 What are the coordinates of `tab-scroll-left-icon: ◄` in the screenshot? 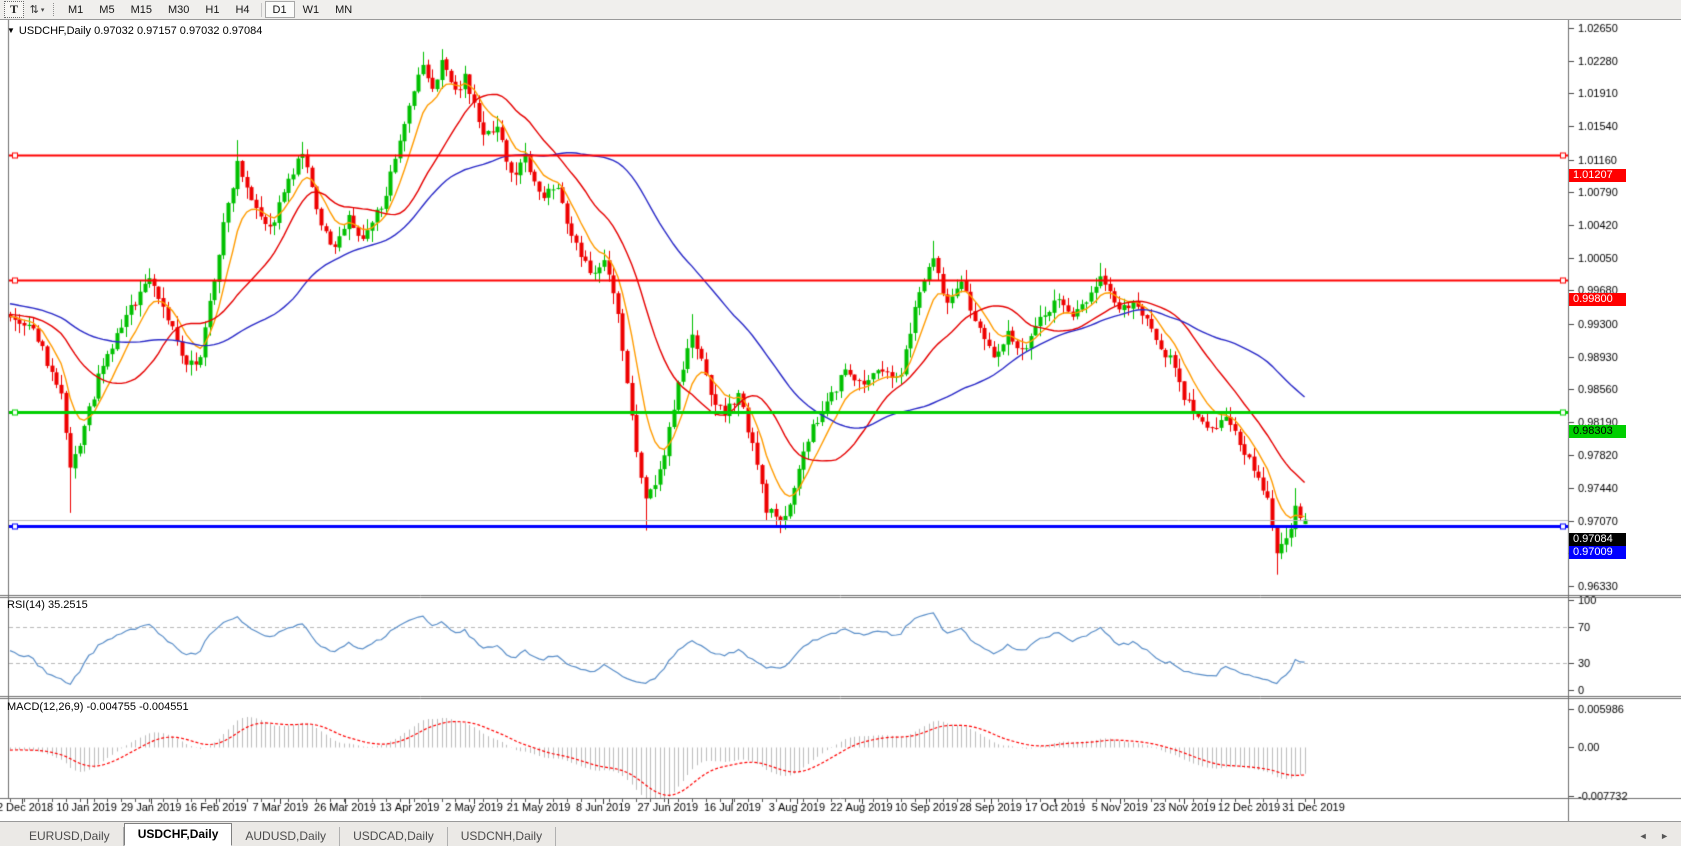 It's located at (1643, 836).